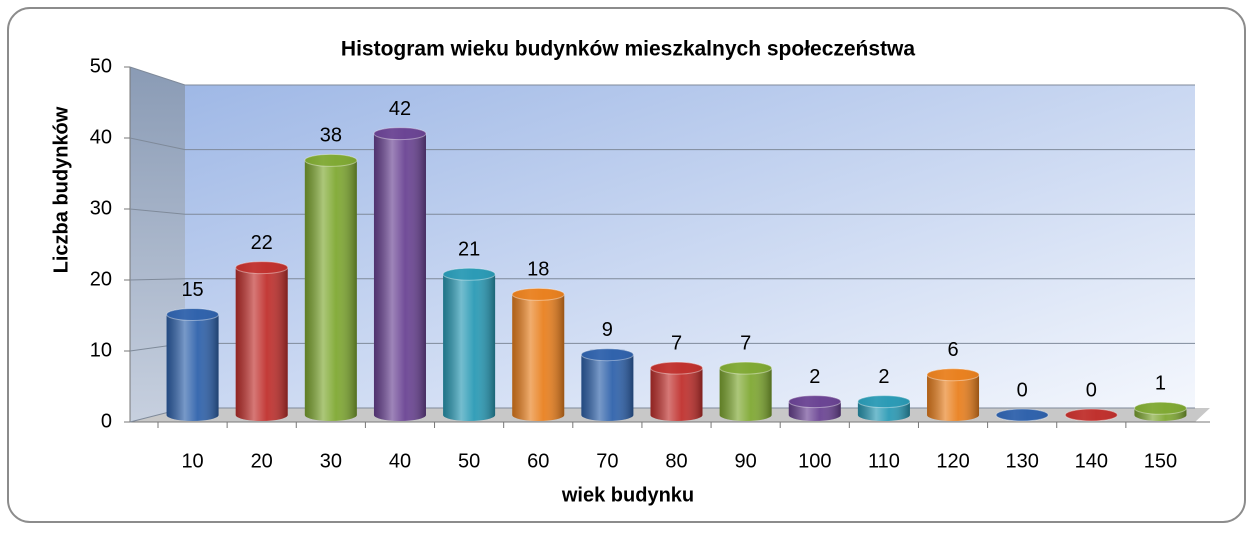  Describe the element at coordinates (400, 109) in the screenshot. I see `value-label: 42` at that location.